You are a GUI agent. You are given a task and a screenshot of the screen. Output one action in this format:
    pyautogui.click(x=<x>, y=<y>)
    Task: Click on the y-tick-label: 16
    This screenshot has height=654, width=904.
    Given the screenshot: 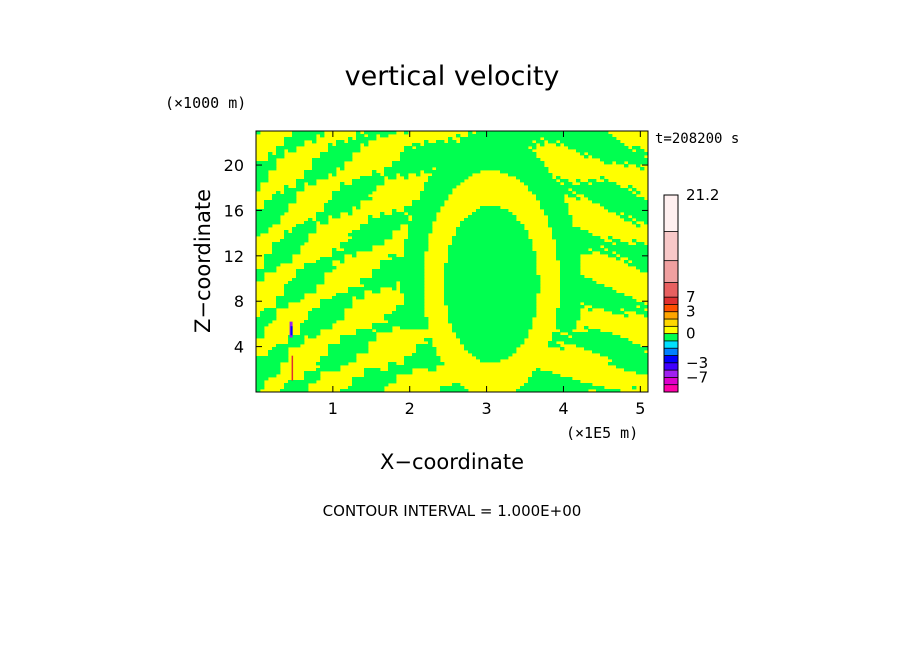 What is the action you would take?
    pyautogui.click(x=234, y=210)
    